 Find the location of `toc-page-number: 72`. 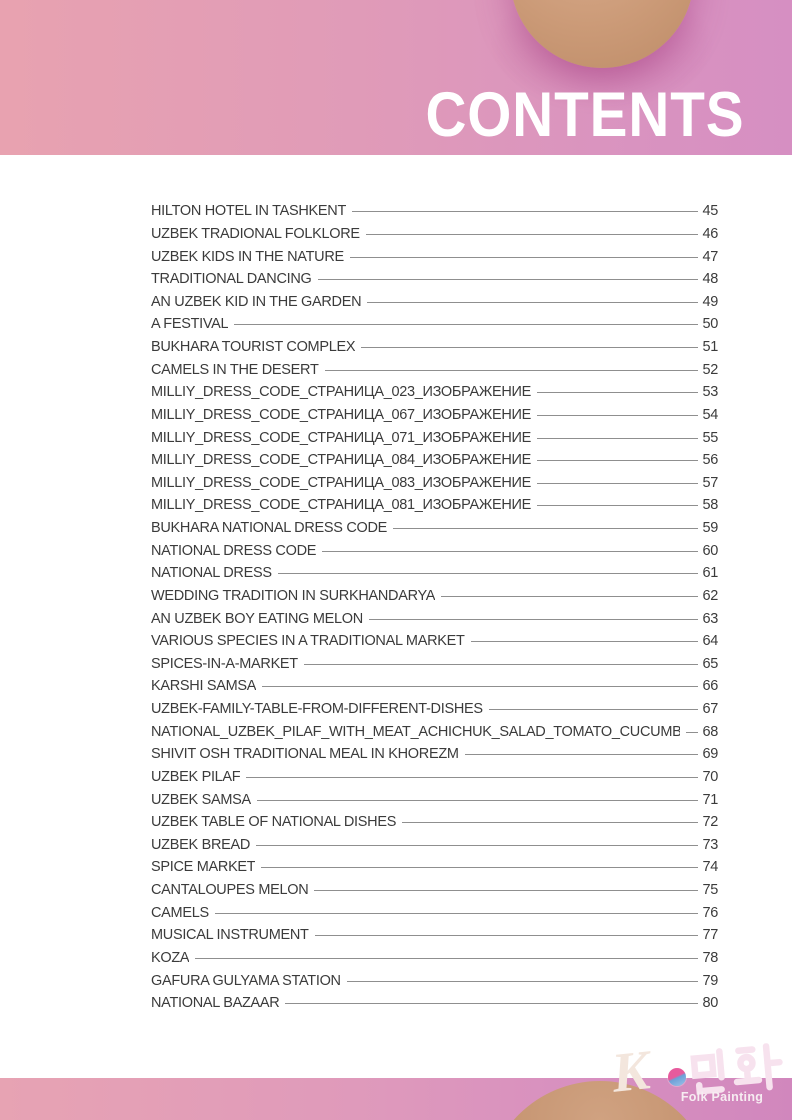

toc-page-number: 72 is located at coordinates (710, 822).